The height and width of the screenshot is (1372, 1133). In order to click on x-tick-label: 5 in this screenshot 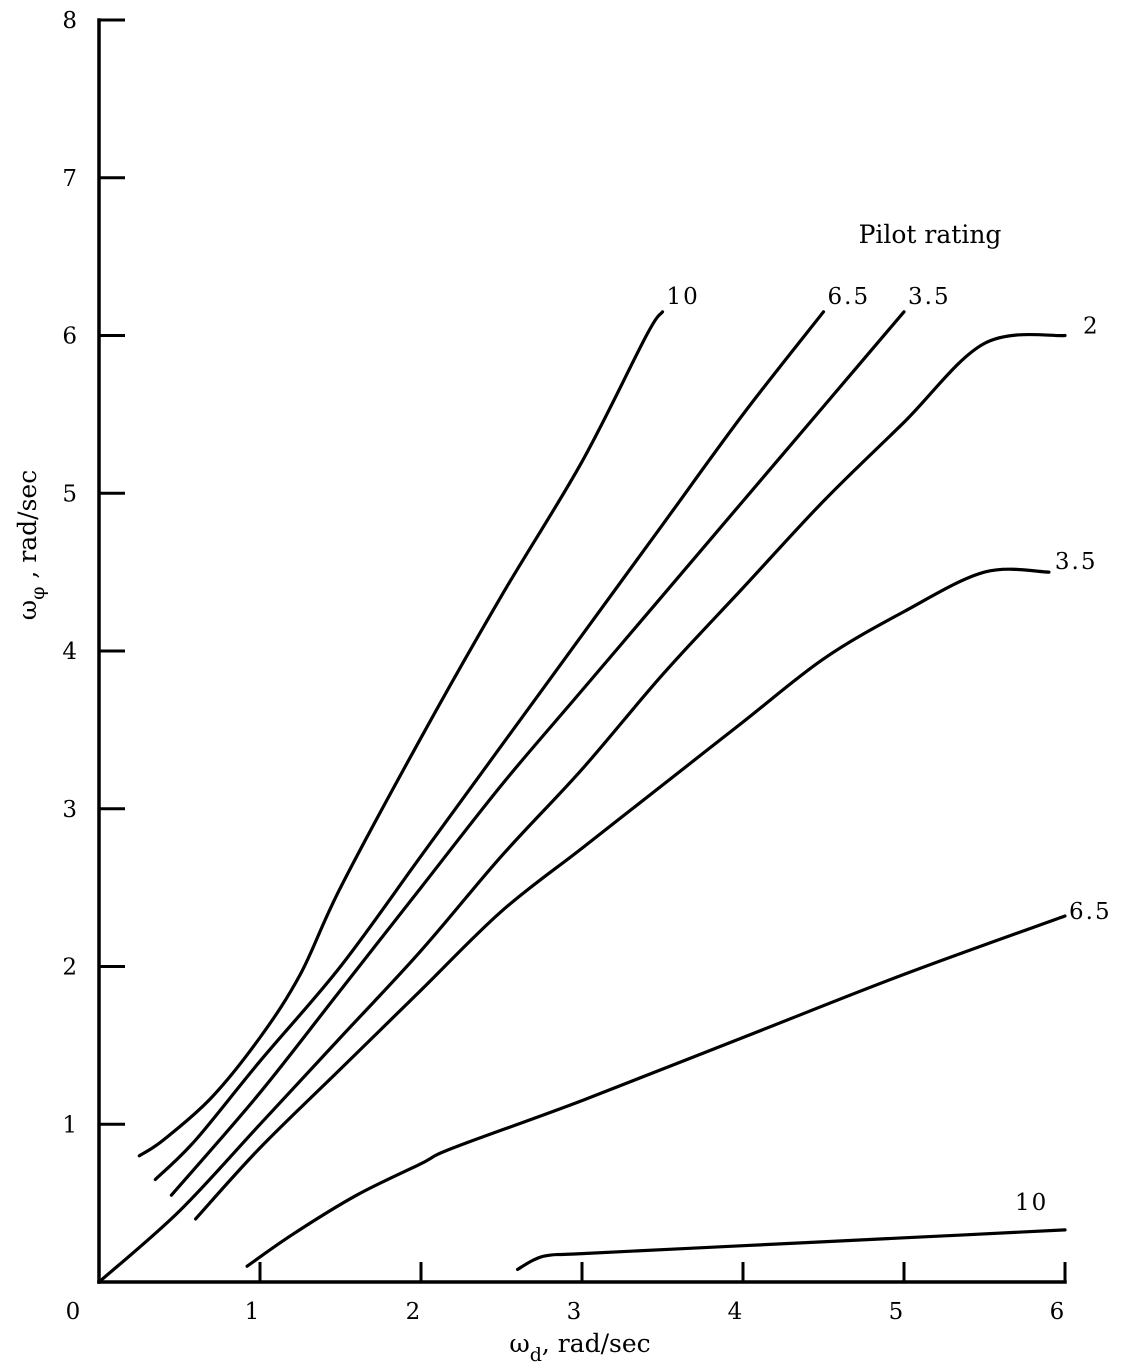, I will do `click(896, 1312)`.